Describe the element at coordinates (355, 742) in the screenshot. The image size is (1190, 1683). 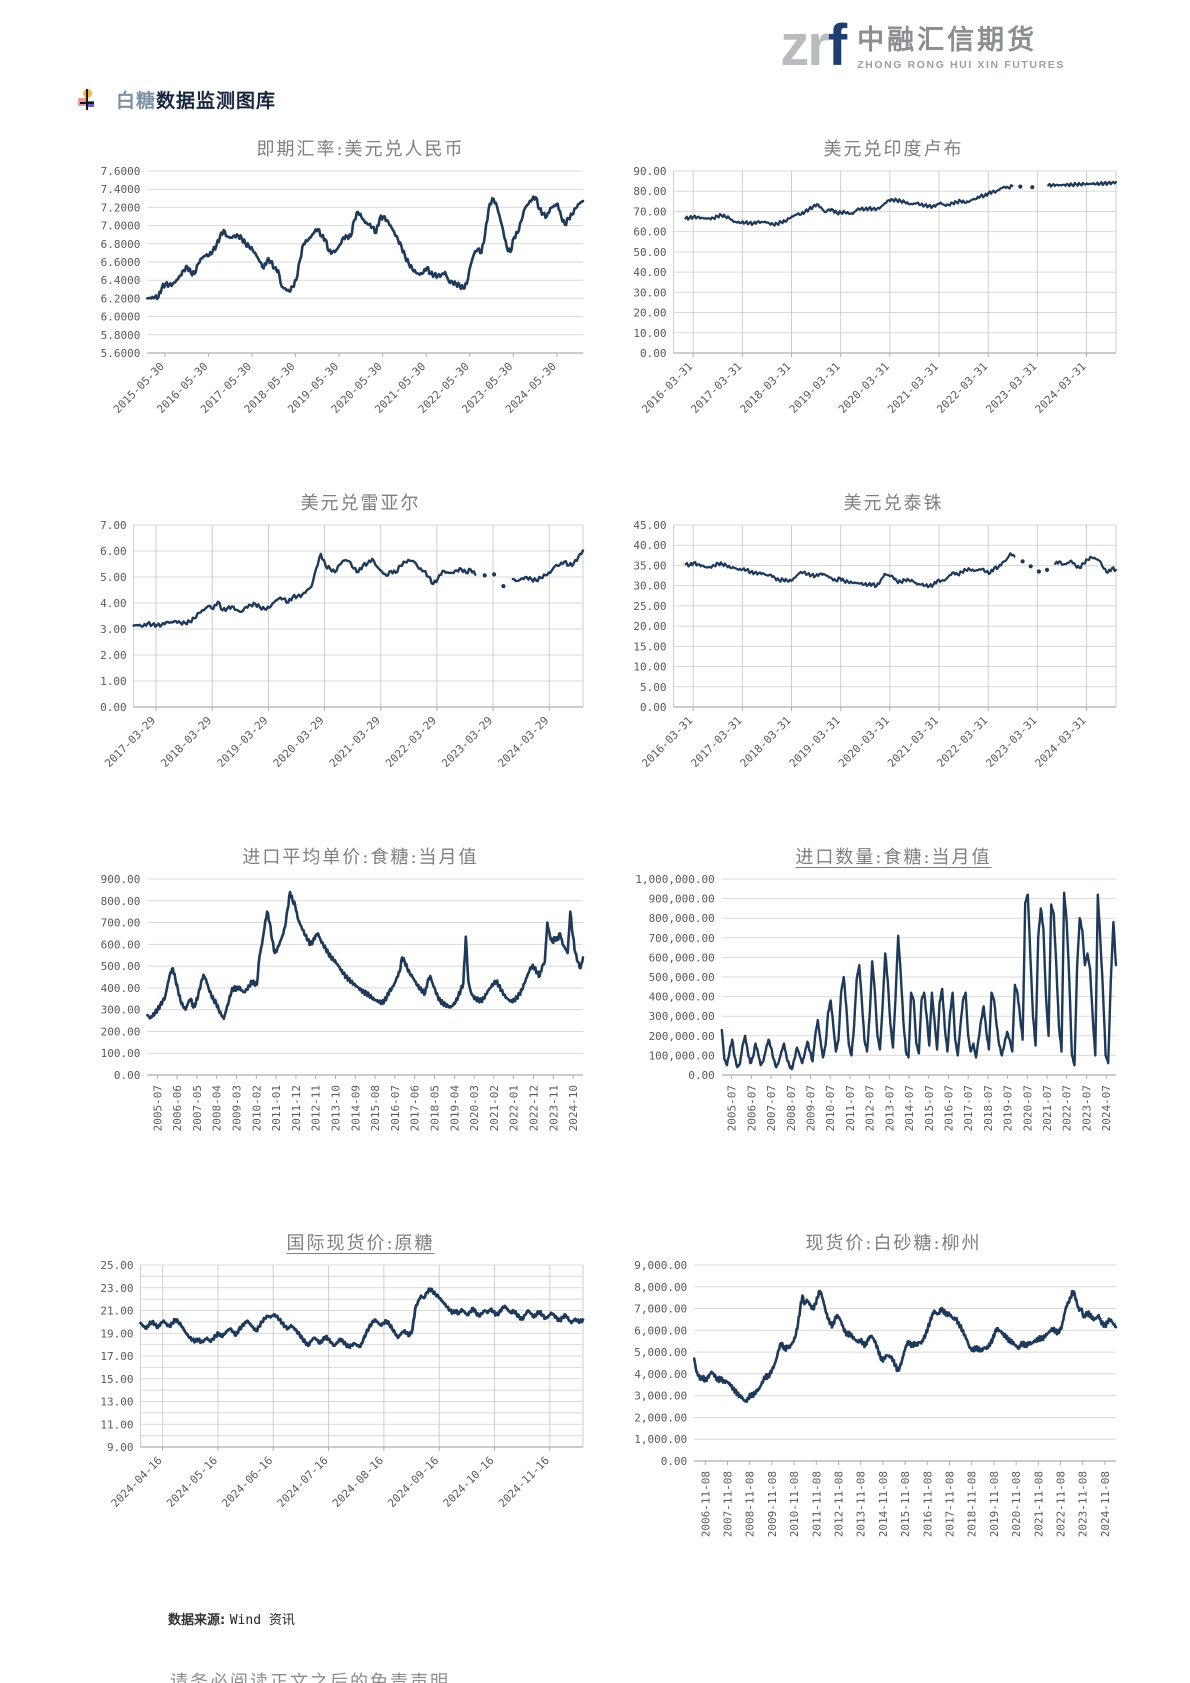
I see `svg-text: 2021-03-29` at that location.